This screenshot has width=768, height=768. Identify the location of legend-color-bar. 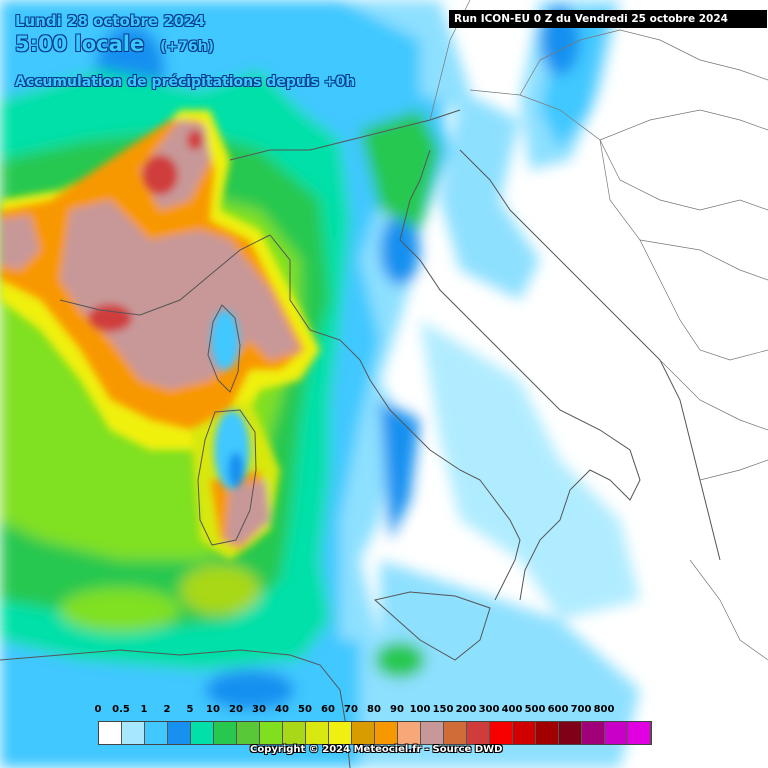
(375, 733).